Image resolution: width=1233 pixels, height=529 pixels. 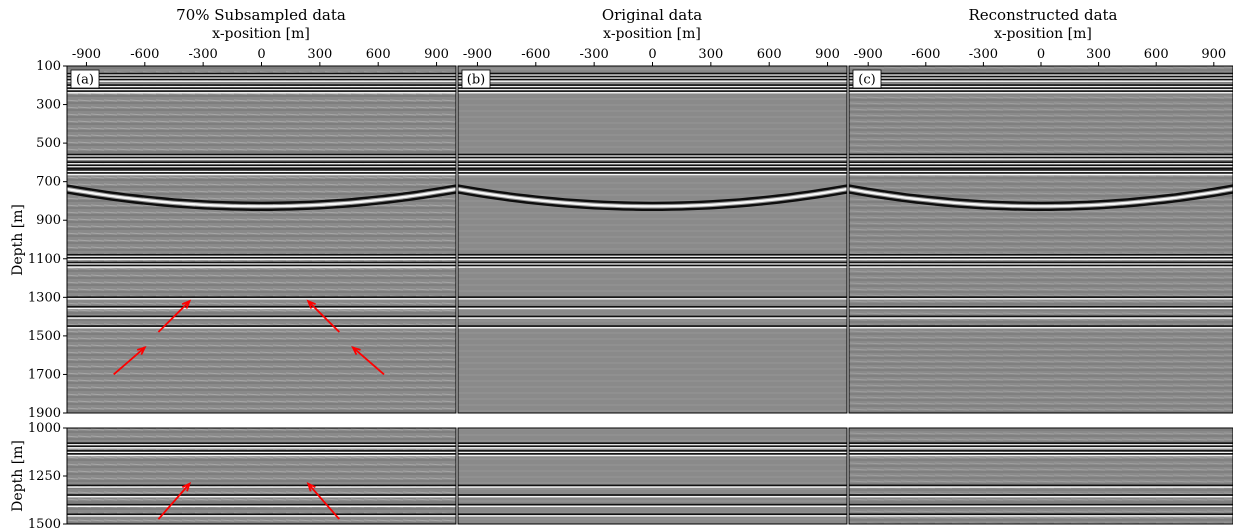 What do you see at coordinates (319, 54) in the screenshot?
I see `x-tick-label: 300` at bounding box center [319, 54].